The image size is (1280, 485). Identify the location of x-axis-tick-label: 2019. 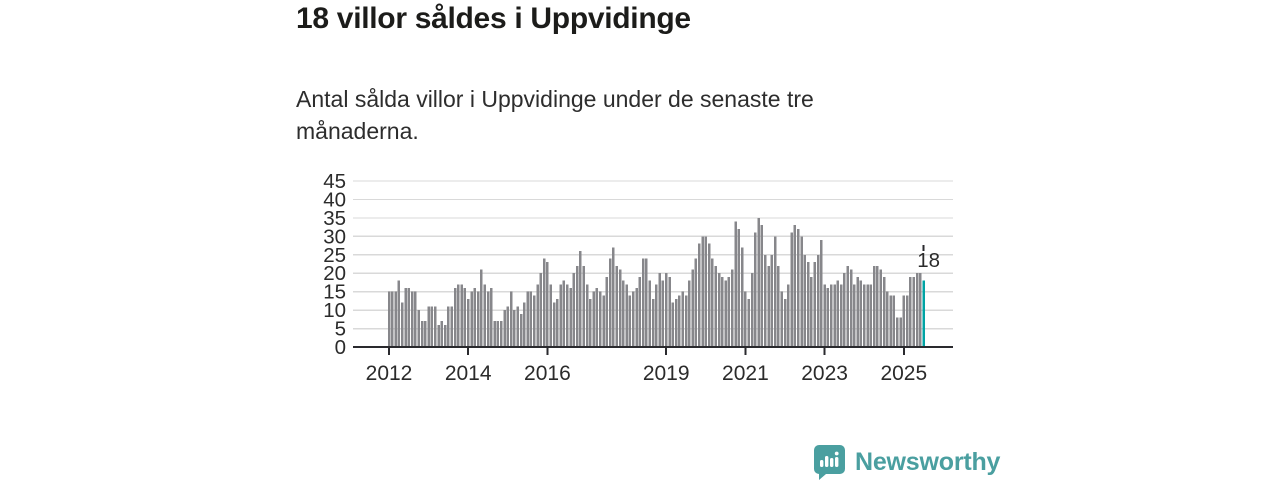
(666, 373).